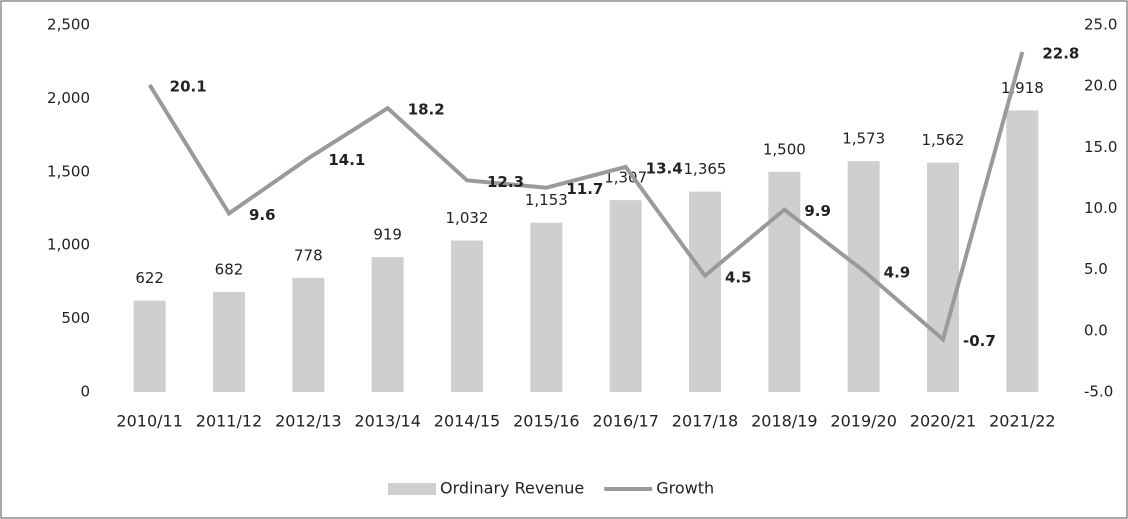 The image size is (1128, 519). Describe the element at coordinates (68, 245) in the screenshot. I see `y-tick-label: 1,000` at that location.